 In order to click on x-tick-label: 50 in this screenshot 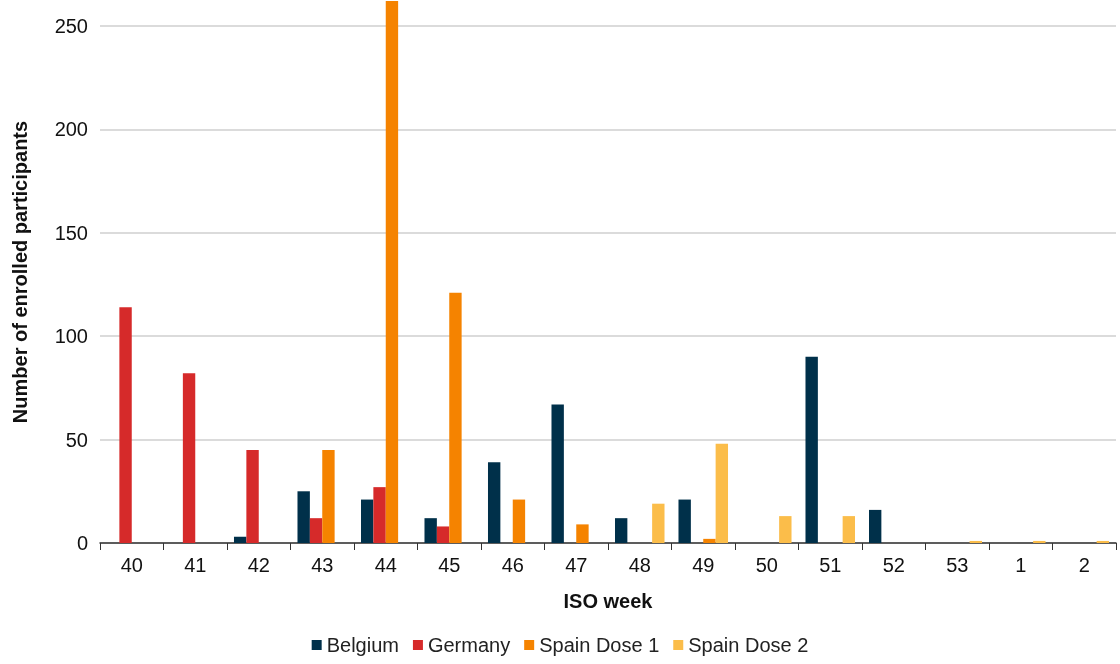, I will do `click(766, 565)`.